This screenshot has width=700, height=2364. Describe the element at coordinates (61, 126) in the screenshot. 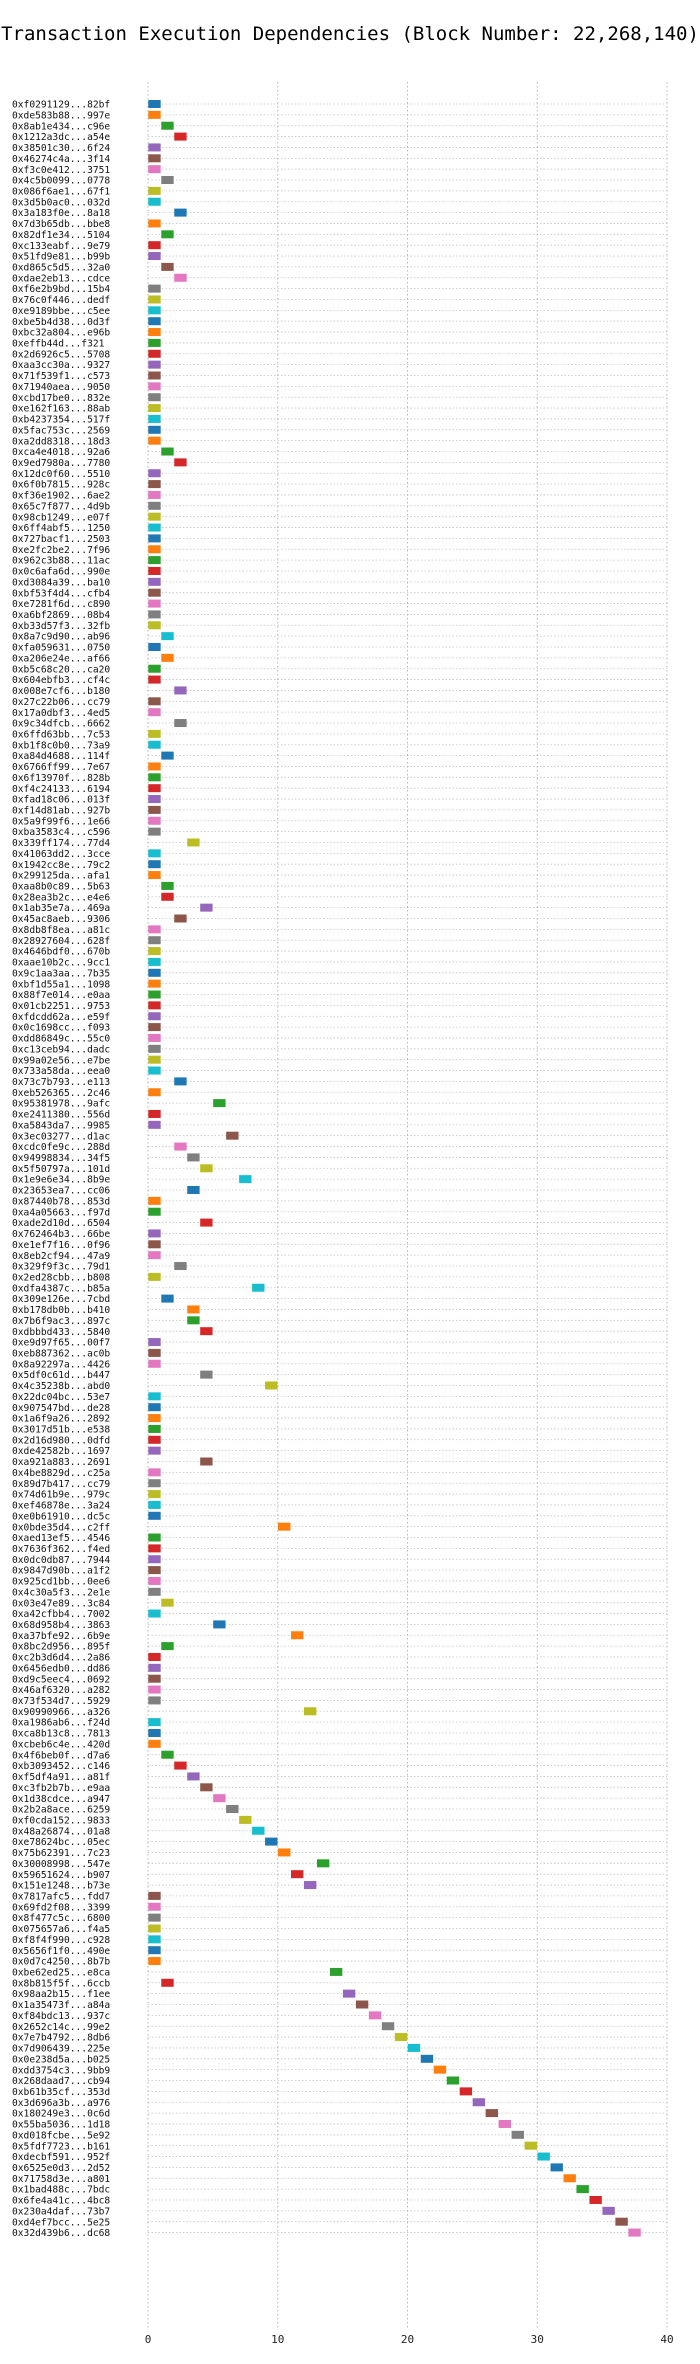

I see `transaction-label: 0x8ab1e434...c96e` at that location.